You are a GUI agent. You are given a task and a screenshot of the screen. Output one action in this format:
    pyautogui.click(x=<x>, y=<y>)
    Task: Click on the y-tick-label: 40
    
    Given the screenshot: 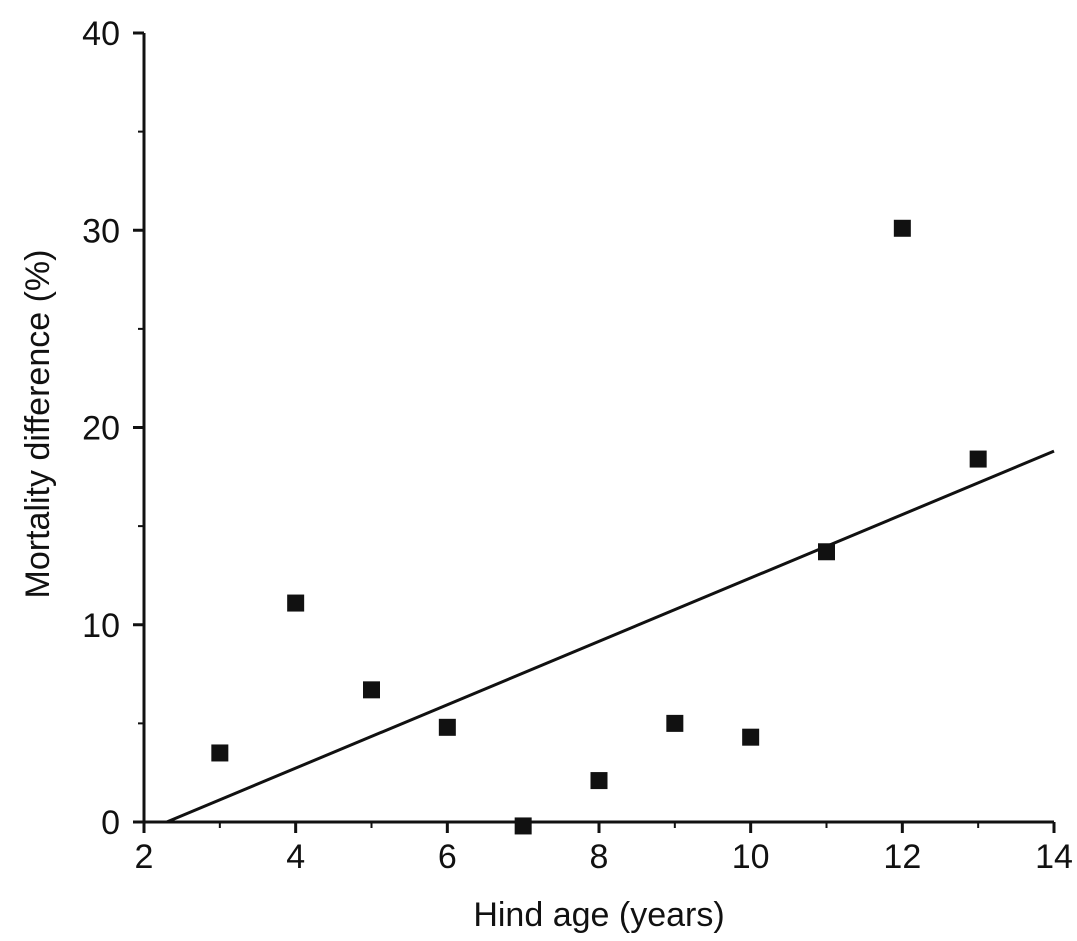 What is the action you would take?
    pyautogui.click(x=101, y=34)
    